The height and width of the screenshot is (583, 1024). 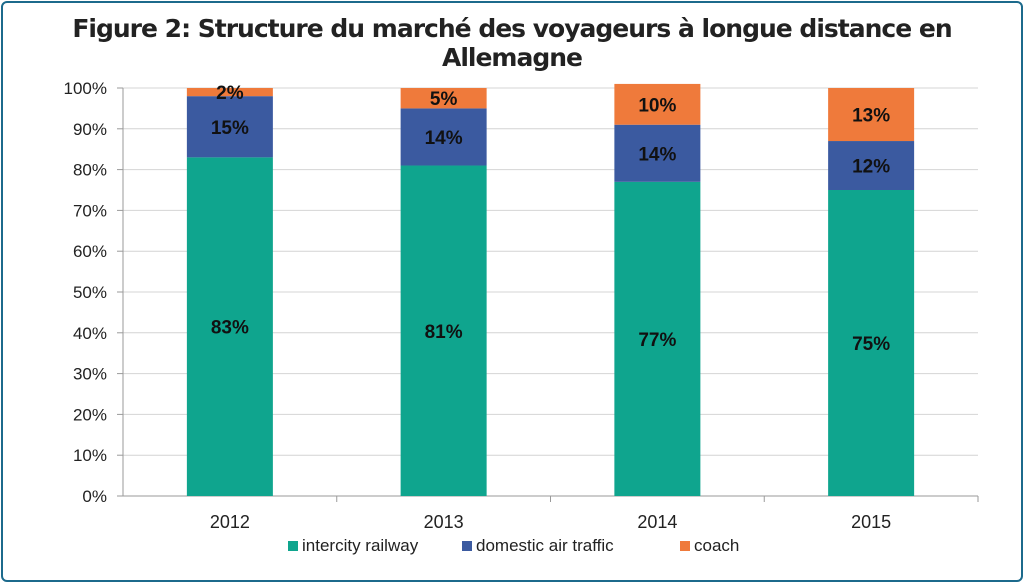 I want to click on y-axis: 0% 10% 20% 30% 40% 50% 60% 70% 80% 90% 100%, so click(x=94, y=292).